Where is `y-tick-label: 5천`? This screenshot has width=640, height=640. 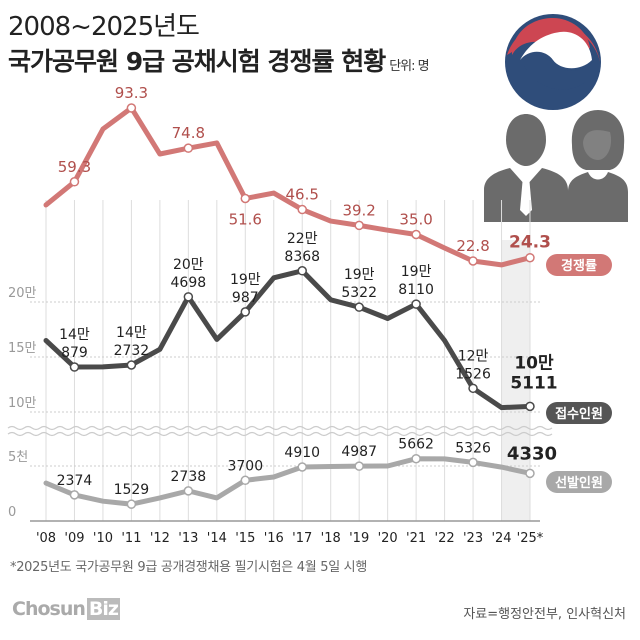 y-tick-label: 5천 is located at coordinates (18, 457).